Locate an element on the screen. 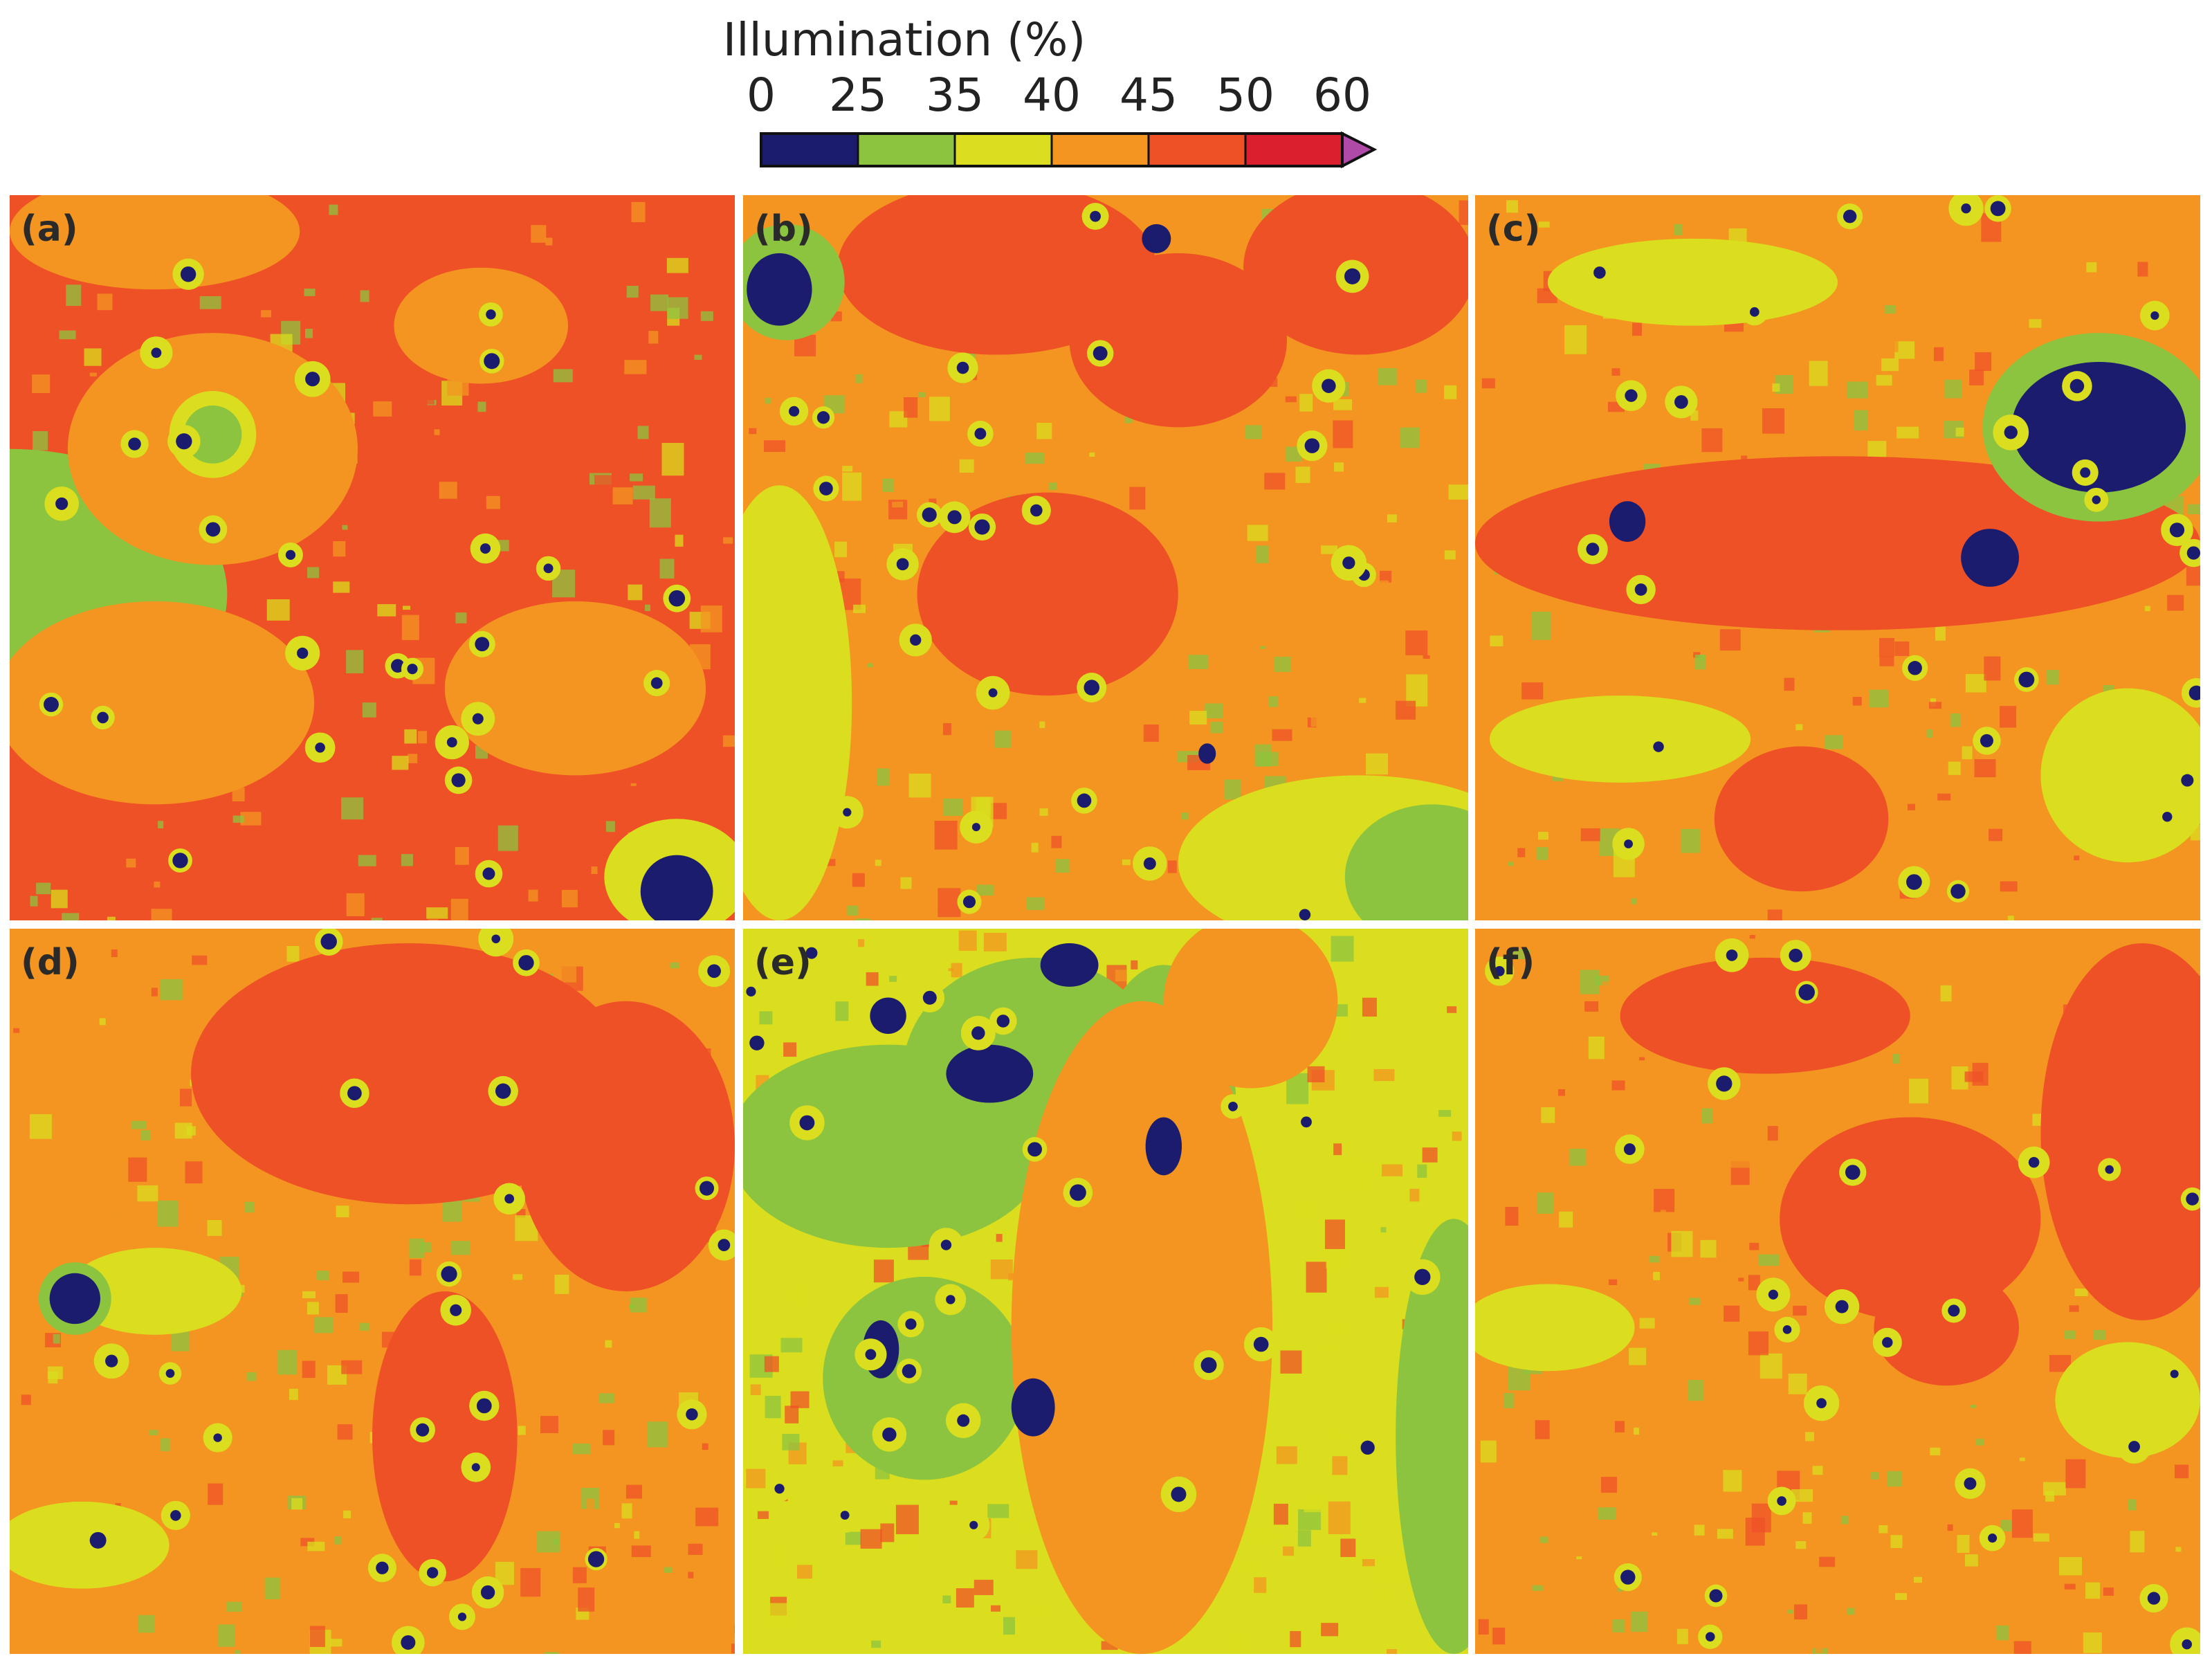 The image size is (2212, 1674). colorbar-title: Illumination (%) is located at coordinates (904, 39).